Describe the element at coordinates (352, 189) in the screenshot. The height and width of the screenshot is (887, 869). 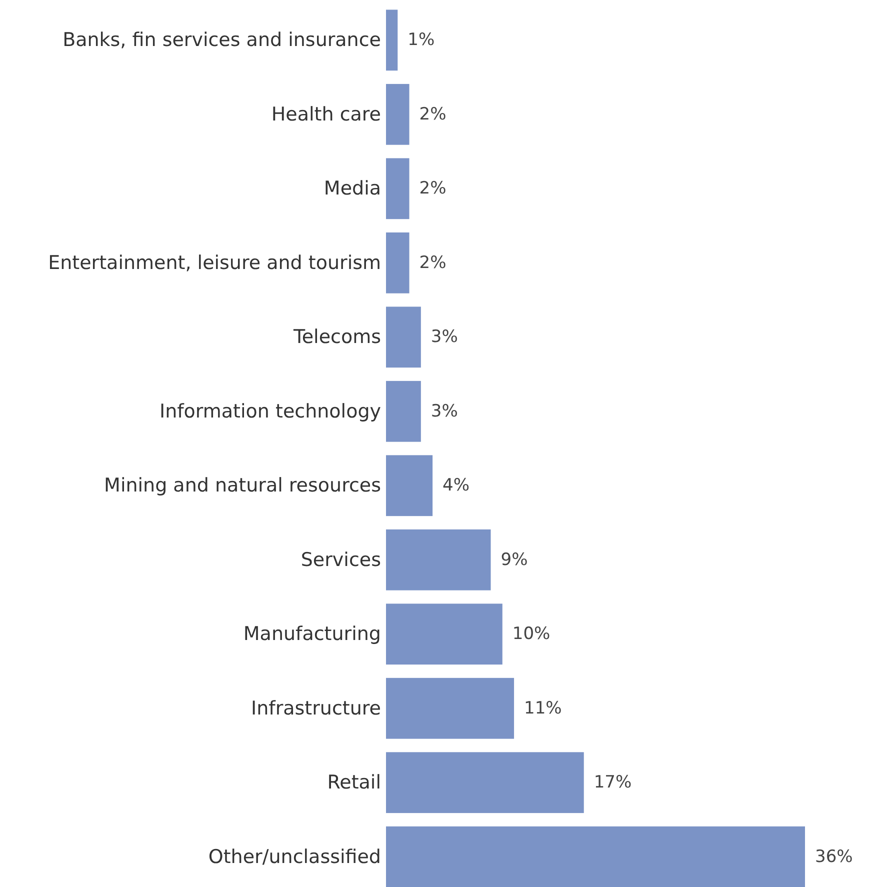
I see `y-tick-label: Media` at that location.